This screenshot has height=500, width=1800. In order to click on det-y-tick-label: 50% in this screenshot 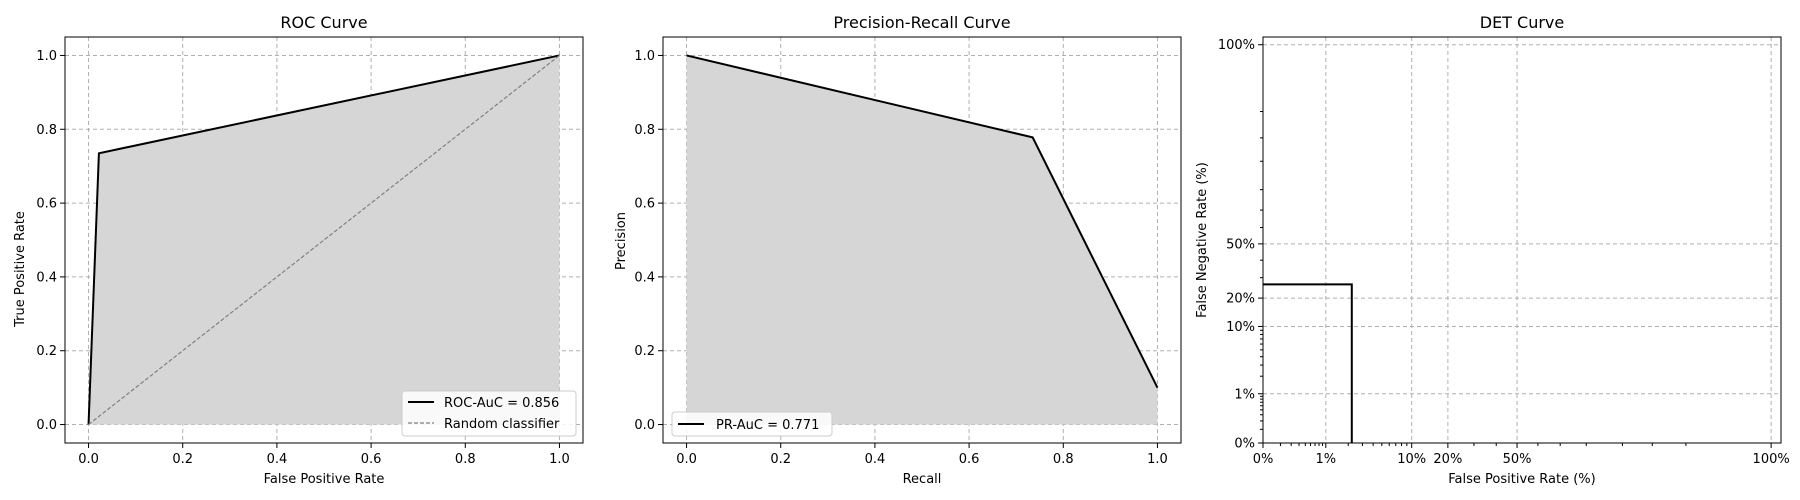, I will do `click(1240, 244)`.